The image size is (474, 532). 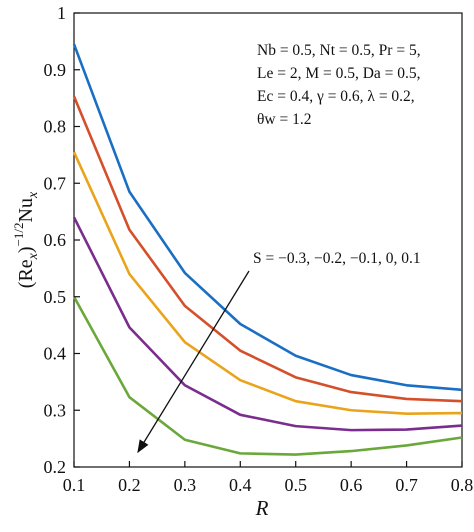 I want to click on x-tick-label: 0.5, so click(x=295, y=485).